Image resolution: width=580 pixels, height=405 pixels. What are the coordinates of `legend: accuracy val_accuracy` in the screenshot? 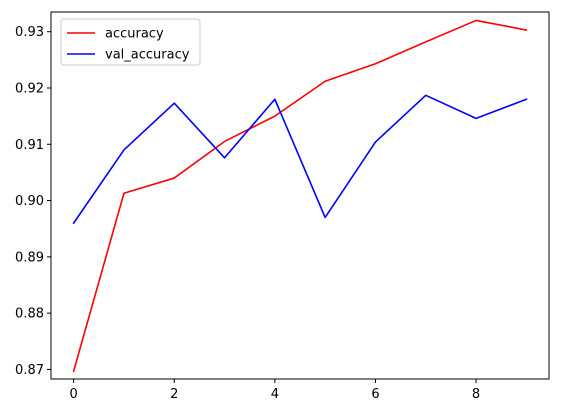 It's located at (130, 42).